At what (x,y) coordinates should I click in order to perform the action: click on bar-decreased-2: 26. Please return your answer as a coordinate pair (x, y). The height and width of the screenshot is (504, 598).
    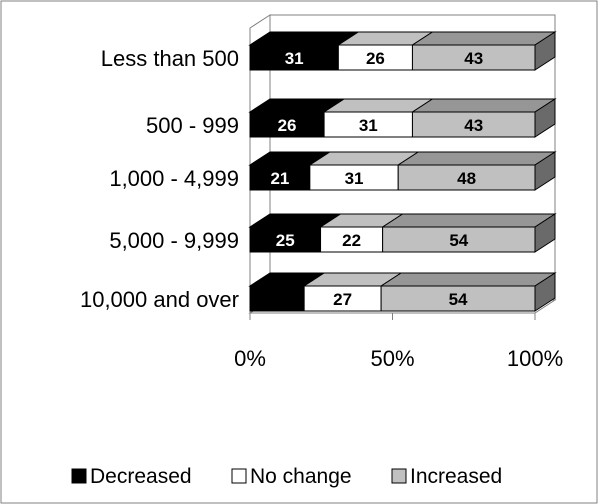
    Looking at the image, I should click on (297, 118).